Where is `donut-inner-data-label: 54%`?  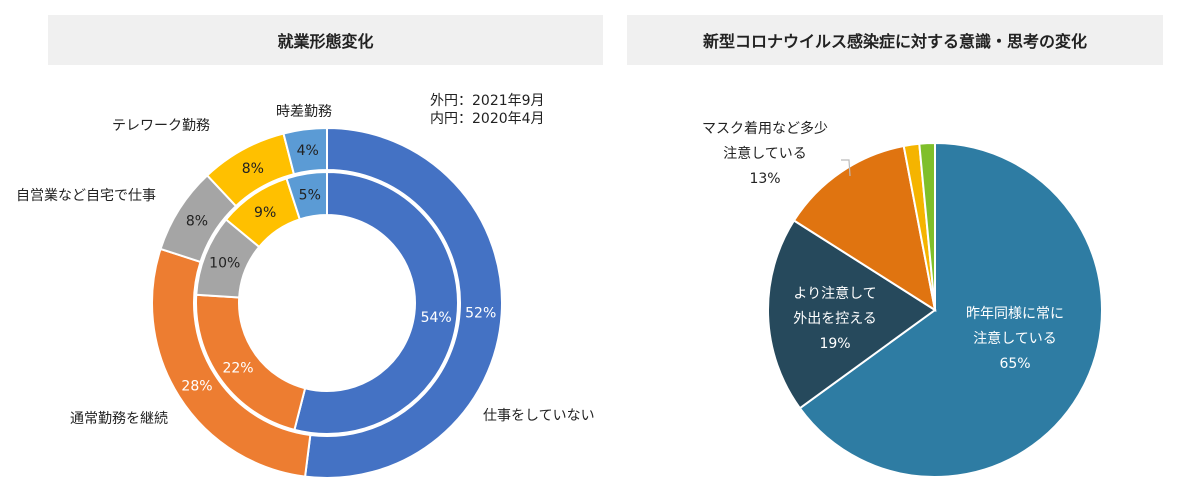 donut-inner-data-label: 54% is located at coordinates (436, 318).